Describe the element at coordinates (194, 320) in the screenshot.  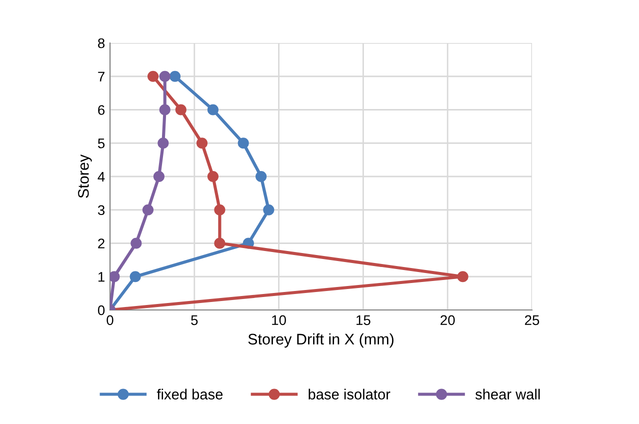
I see `x-tick-label: 5` at that location.